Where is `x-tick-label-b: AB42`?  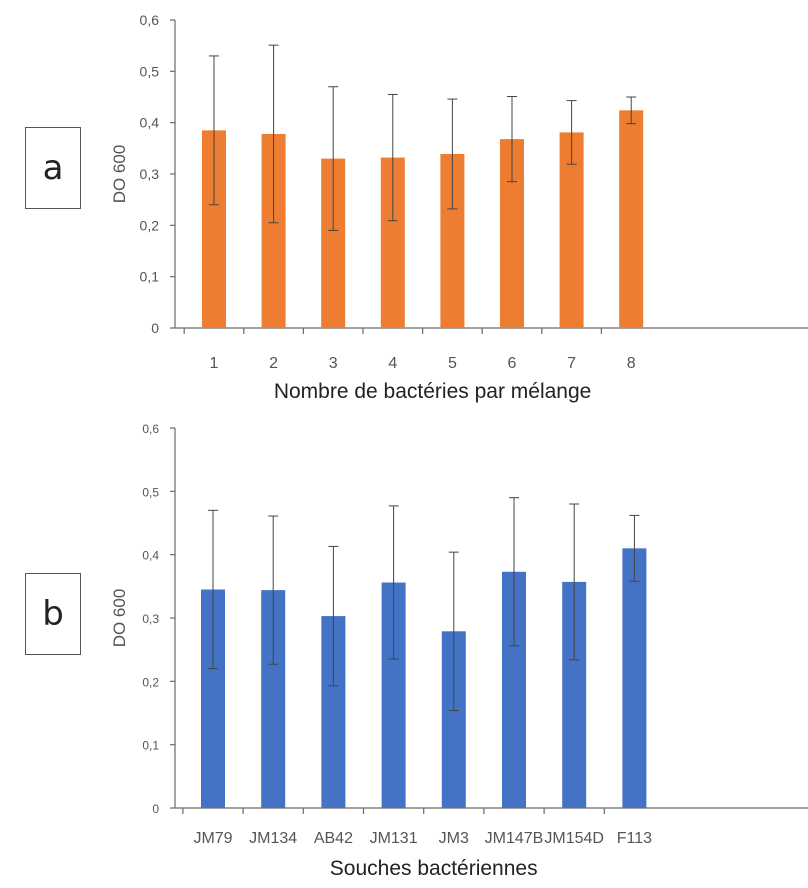 x-tick-label-b: AB42 is located at coordinates (333, 838).